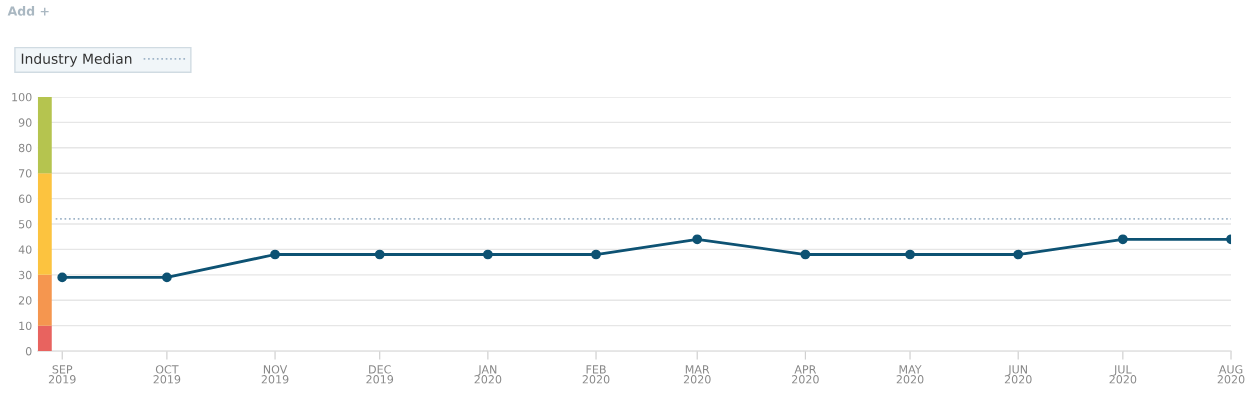  Describe the element at coordinates (25, 148) in the screenshot. I see `y-tick-label: 80` at that location.